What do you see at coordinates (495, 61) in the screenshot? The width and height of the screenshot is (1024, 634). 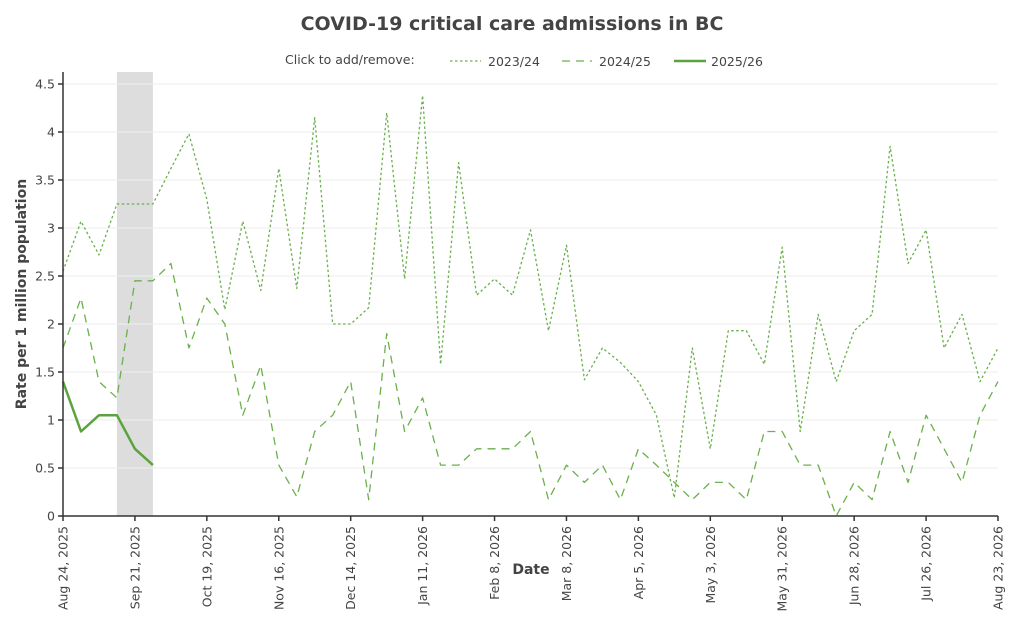 I see `legend-item-2023-24: 2023/24` at bounding box center [495, 61].